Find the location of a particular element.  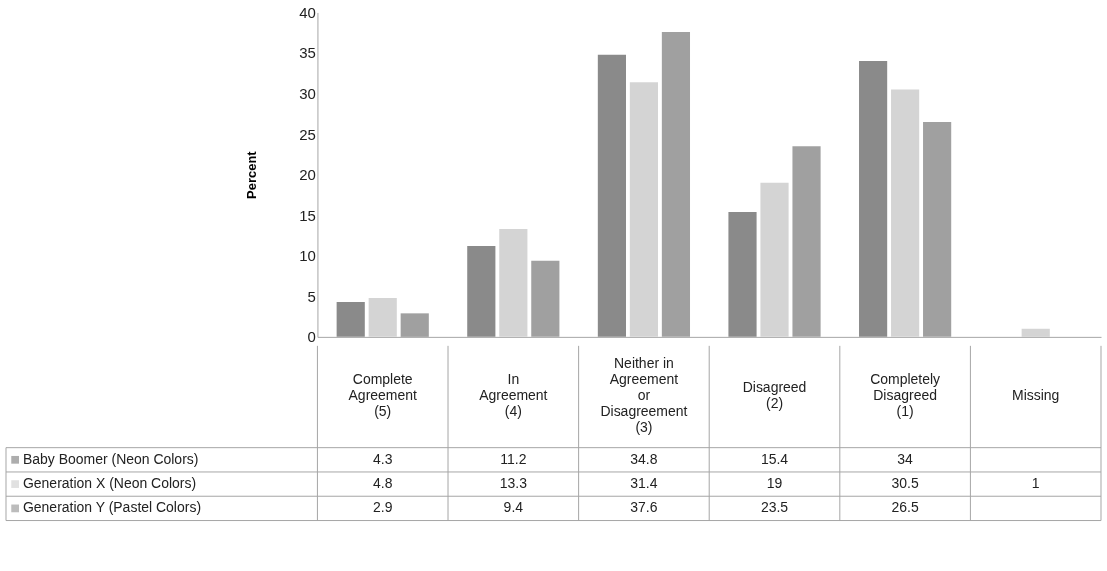

y-tick-label: 25 is located at coordinates (307, 134).